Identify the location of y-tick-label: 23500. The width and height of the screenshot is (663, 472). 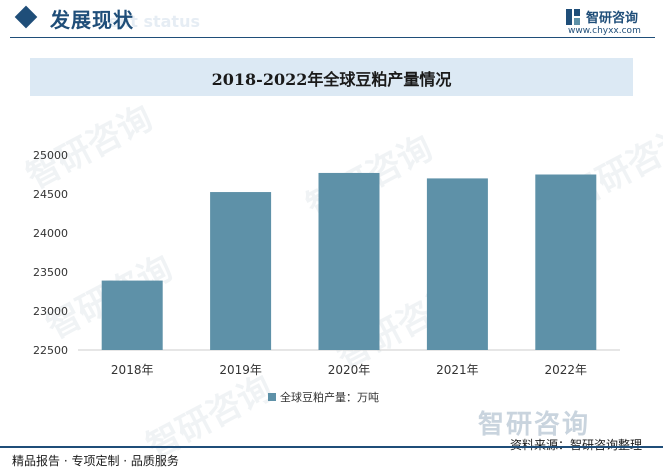
(50, 272).